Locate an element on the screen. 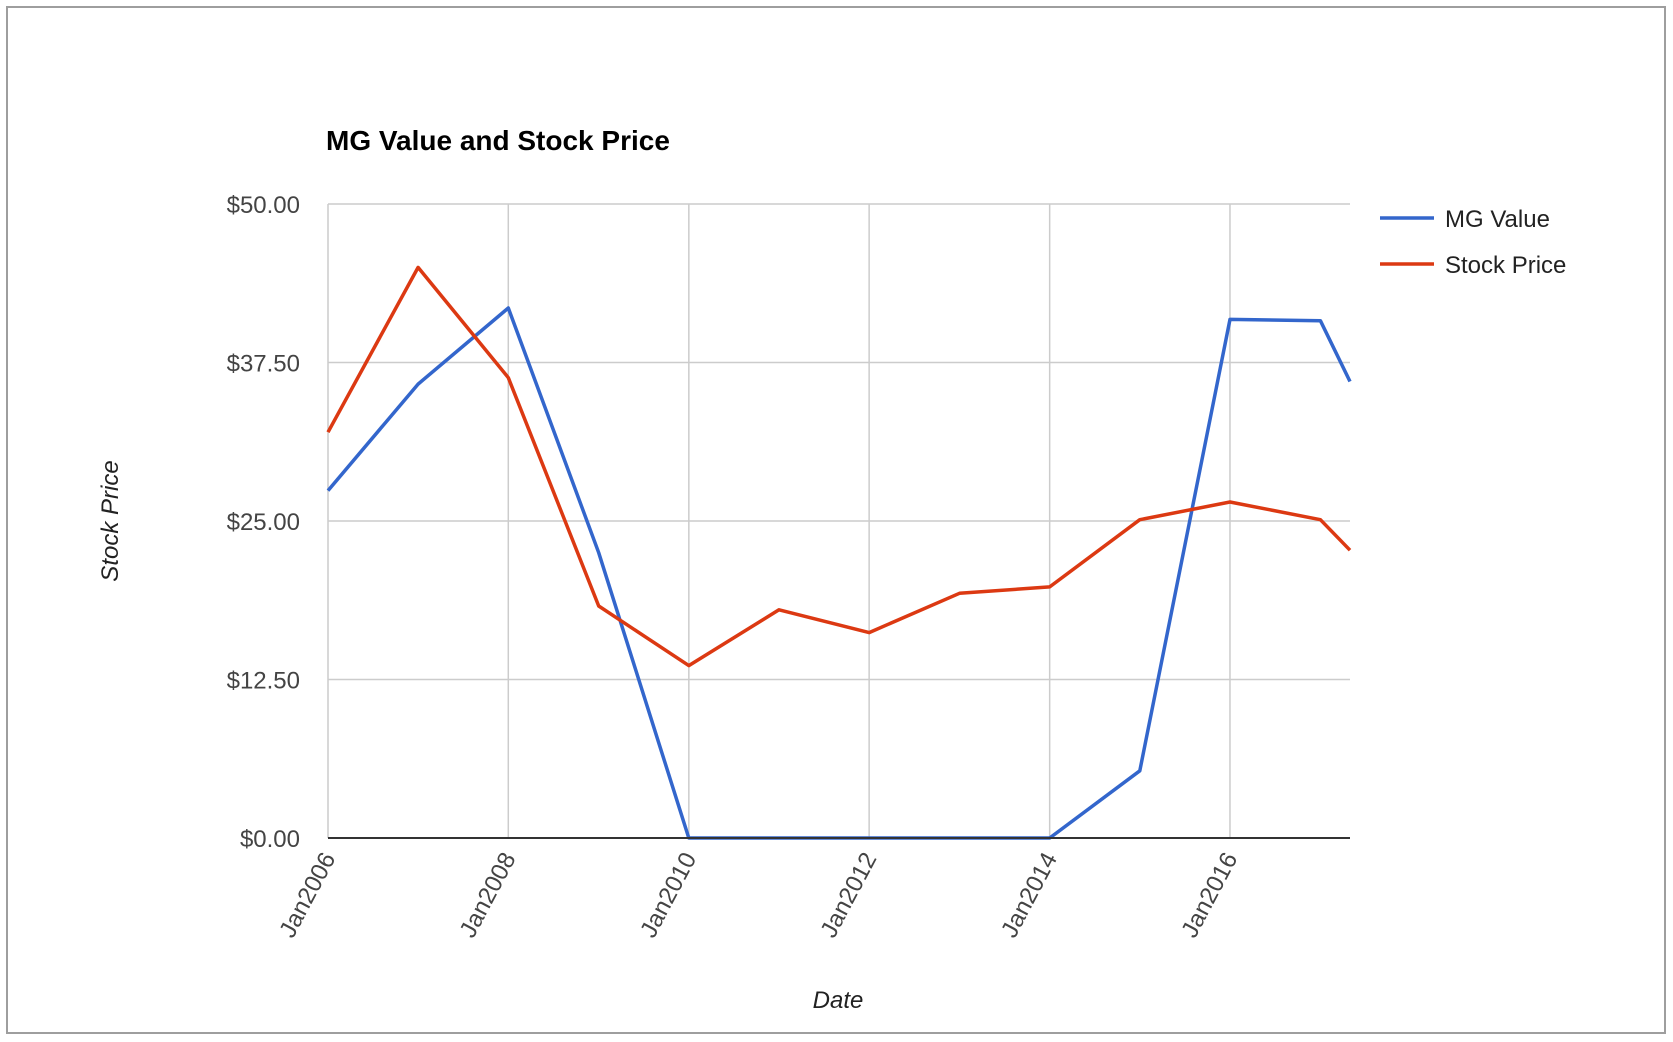  x-tick-label: Jan2008 is located at coordinates (488, 895).